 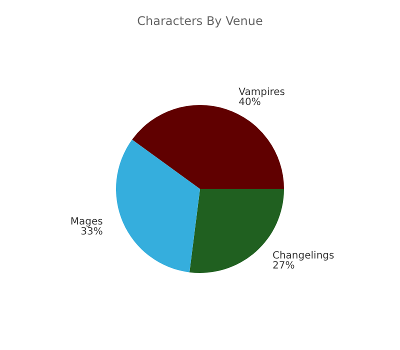 I want to click on data-label: 27%, so click(x=283, y=266).